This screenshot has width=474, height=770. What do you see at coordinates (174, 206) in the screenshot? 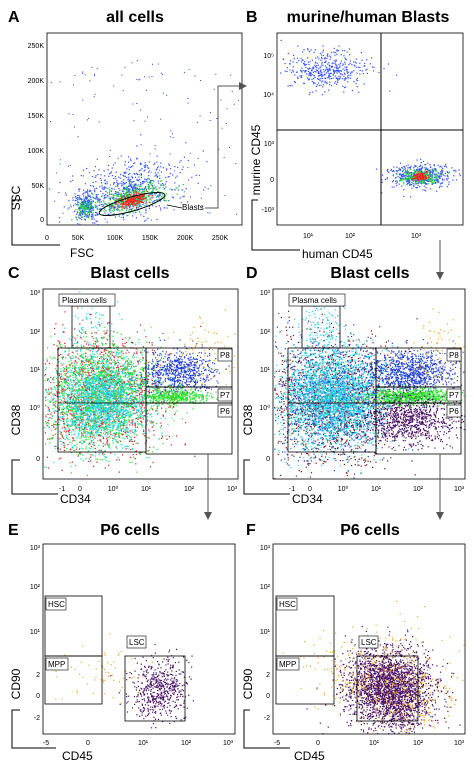
I see `gate-blasts-pointer` at bounding box center [174, 206].